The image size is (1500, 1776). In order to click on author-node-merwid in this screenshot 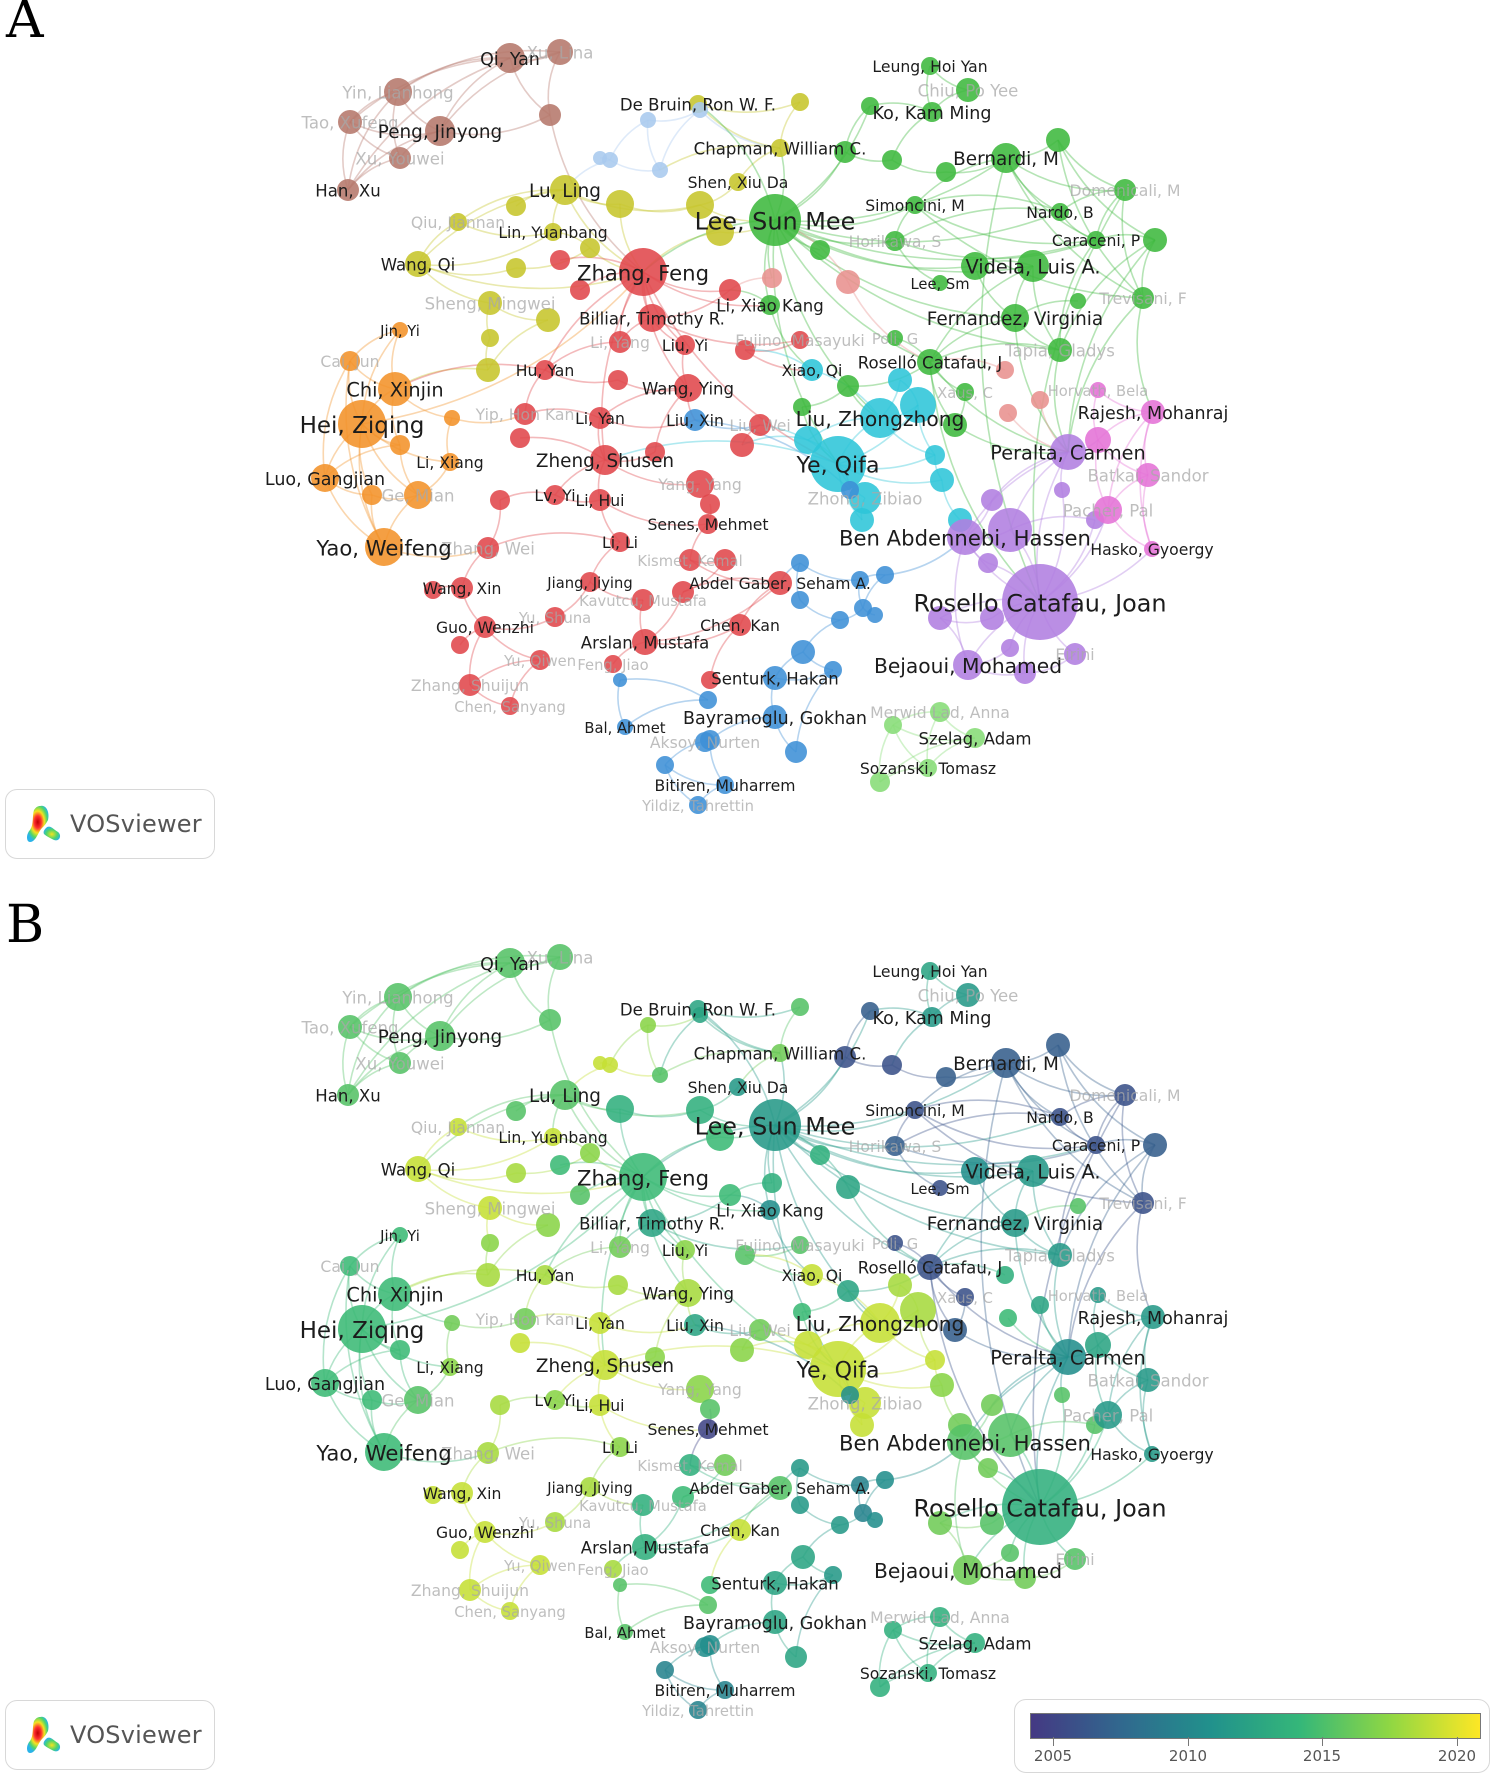, I will do `click(940, 712)`.